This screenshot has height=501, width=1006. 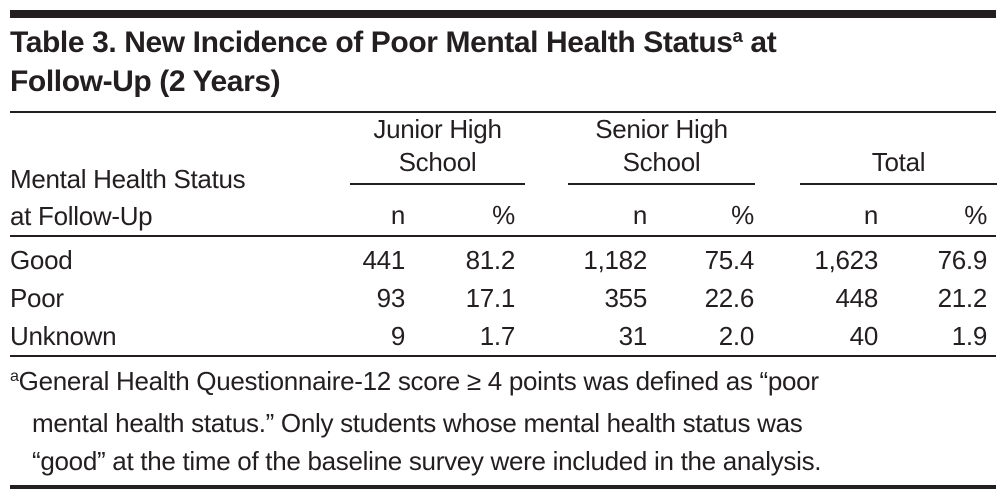 I want to click on subheader-row: n % n % n %, so click(x=503, y=211).